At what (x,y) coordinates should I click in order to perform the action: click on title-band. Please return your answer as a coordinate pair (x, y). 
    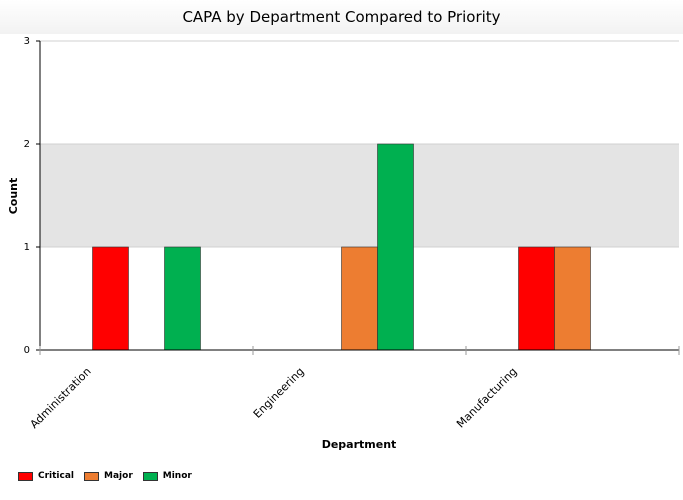
    Looking at the image, I should click on (341, 17).